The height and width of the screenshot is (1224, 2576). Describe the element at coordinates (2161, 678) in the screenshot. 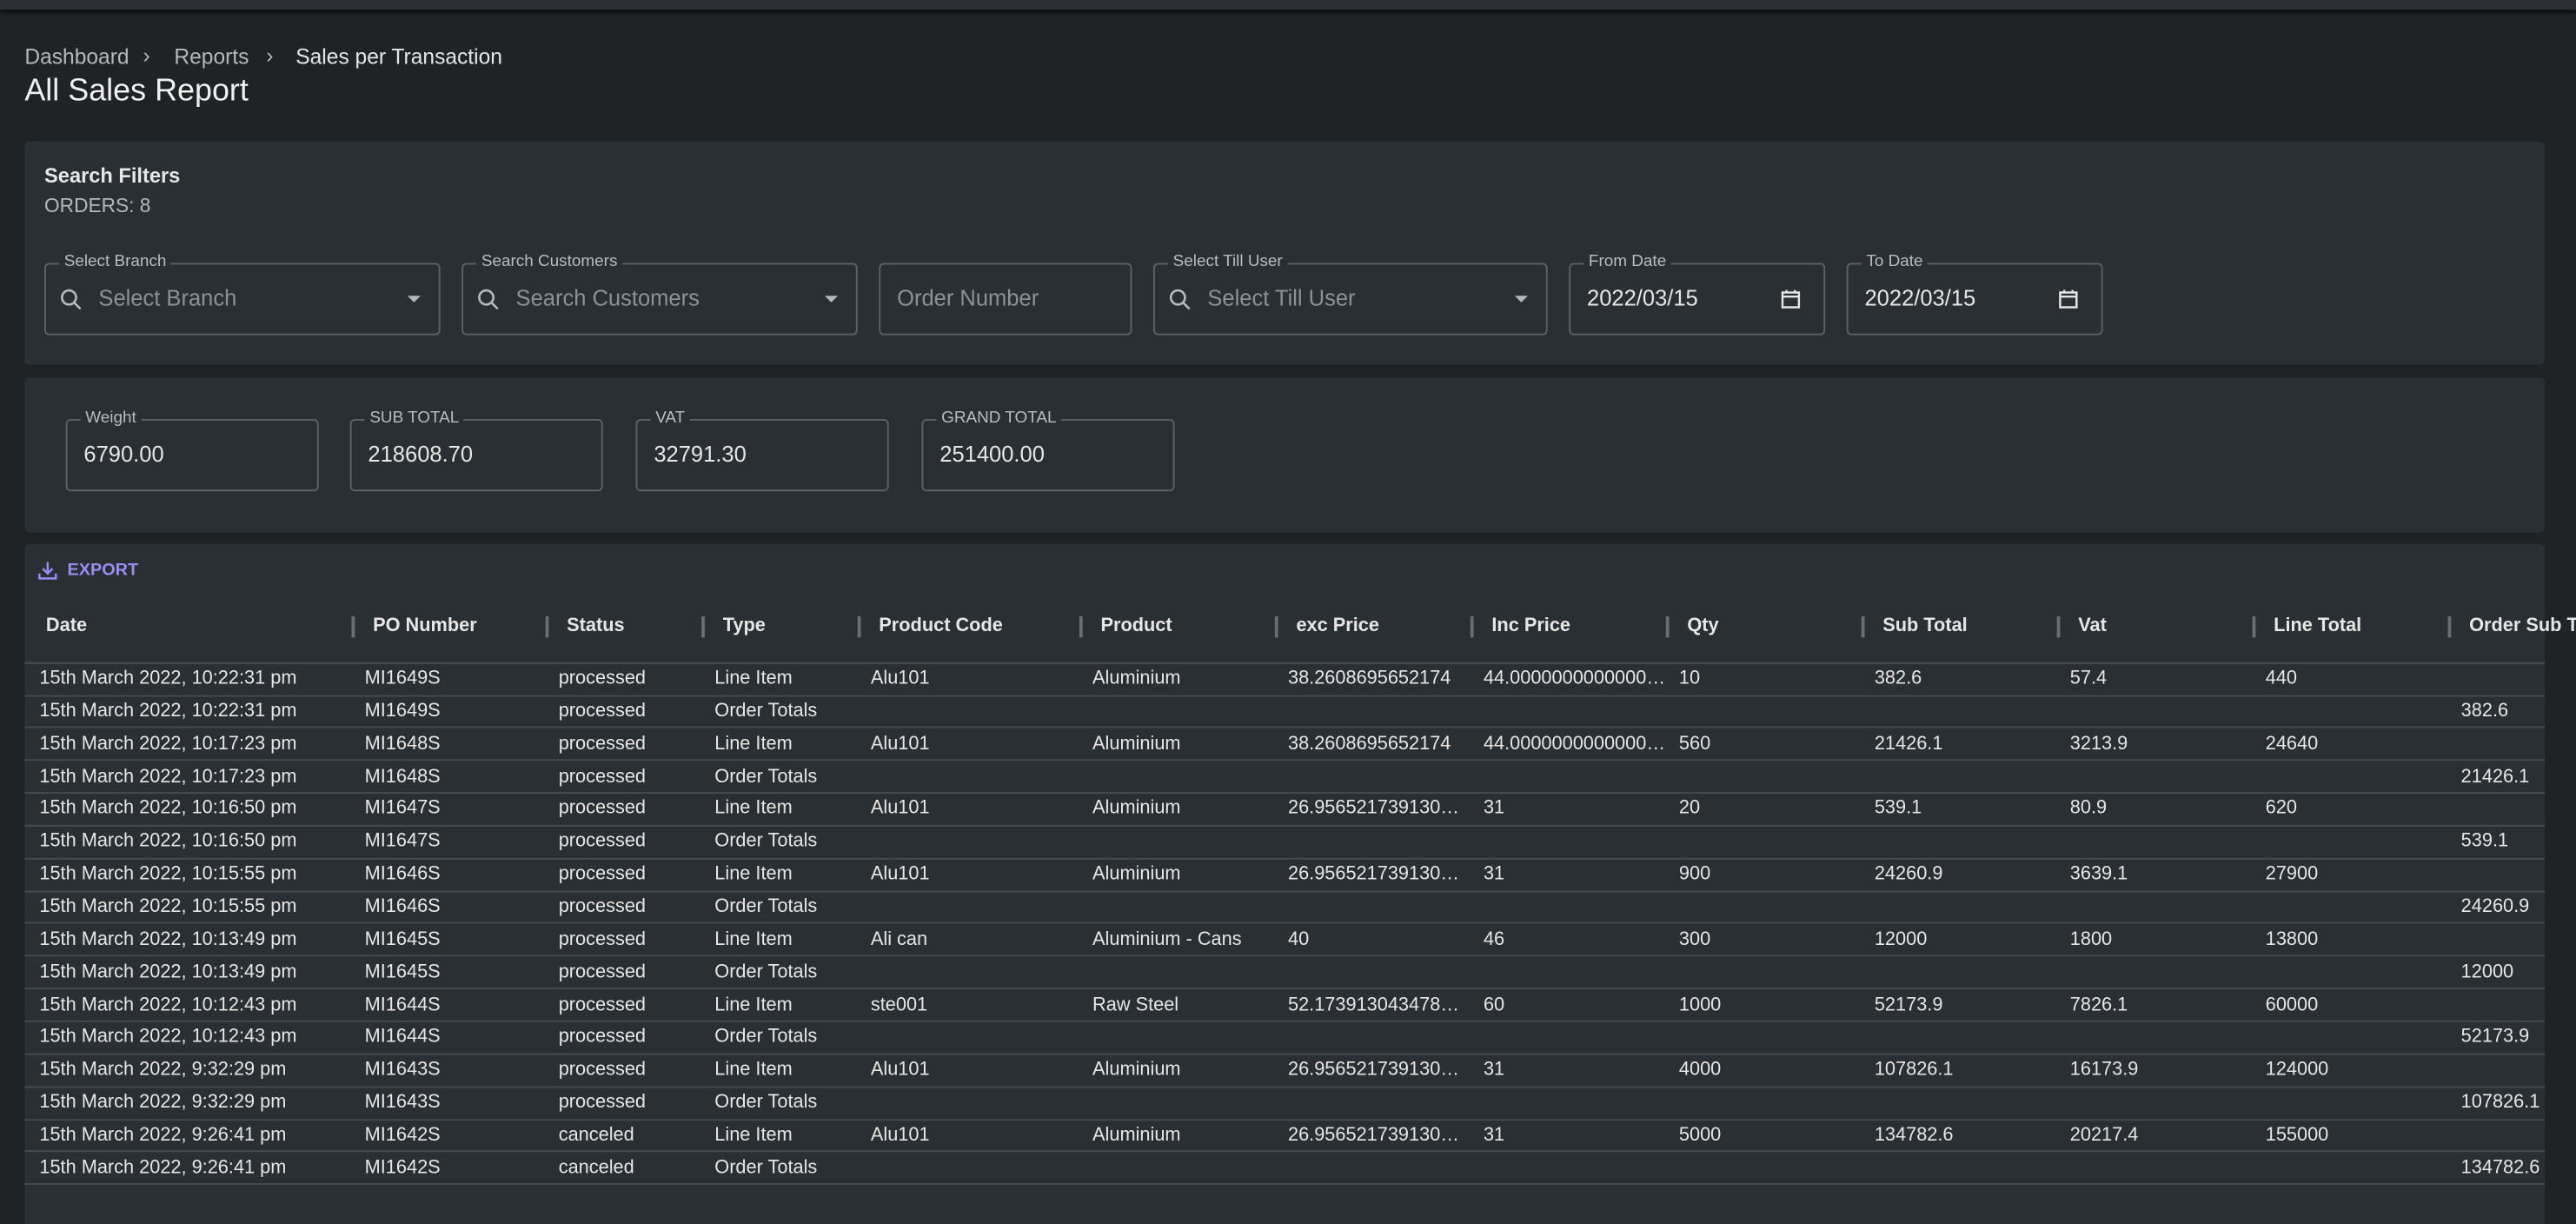

I see `table-cell: 57.4` at that location.